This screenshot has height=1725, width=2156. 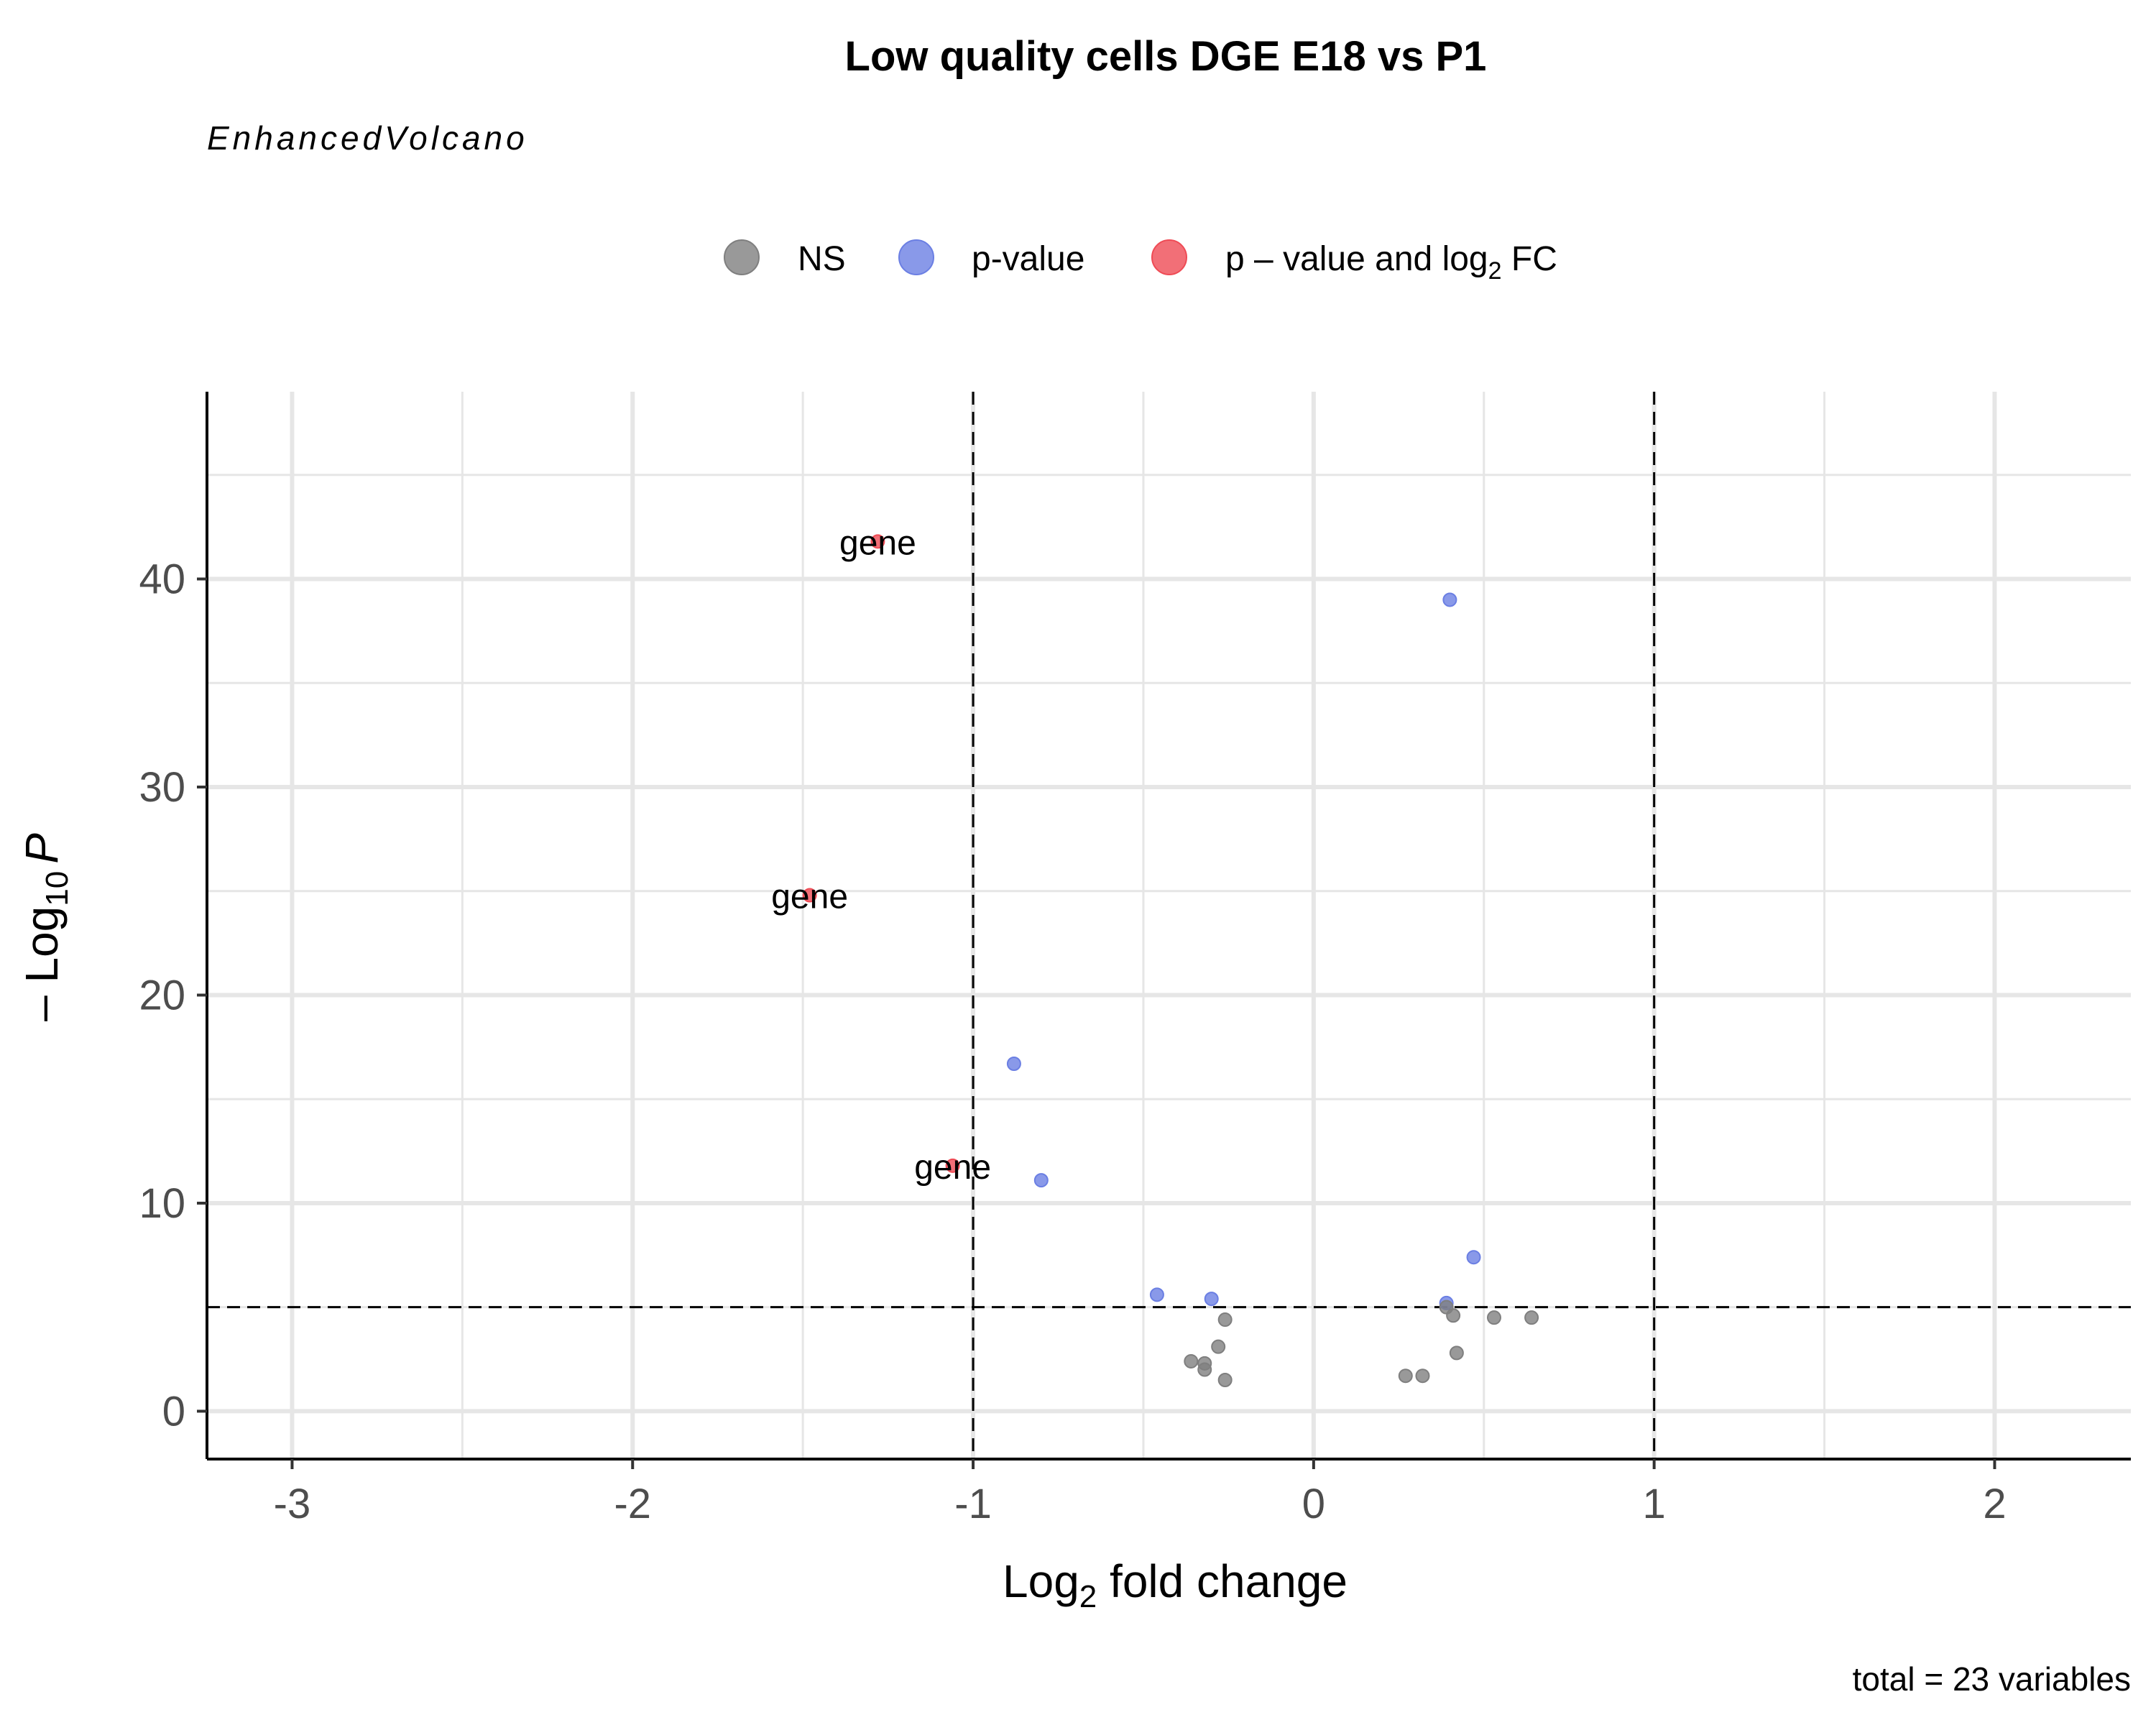 I want to click on y-tick-label: 30, so click(x=162, y=787).